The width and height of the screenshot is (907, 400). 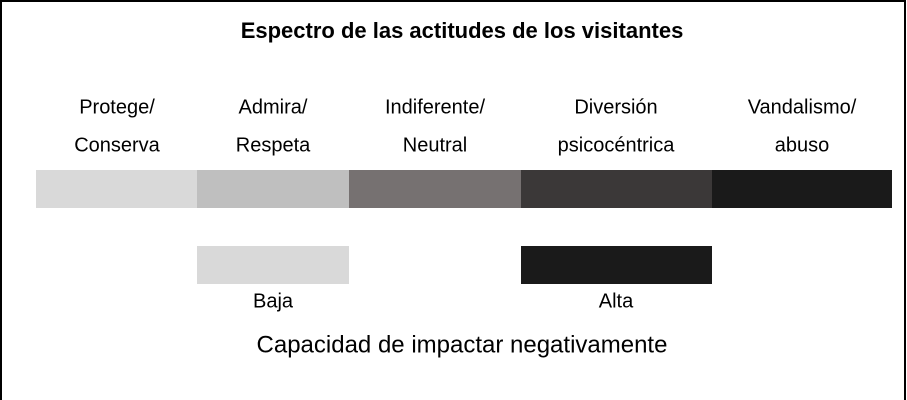 What do you see at coordinates (273, 301) in the screenshot?
I see `legend-label: Baja` at bounding box center [273, 301].